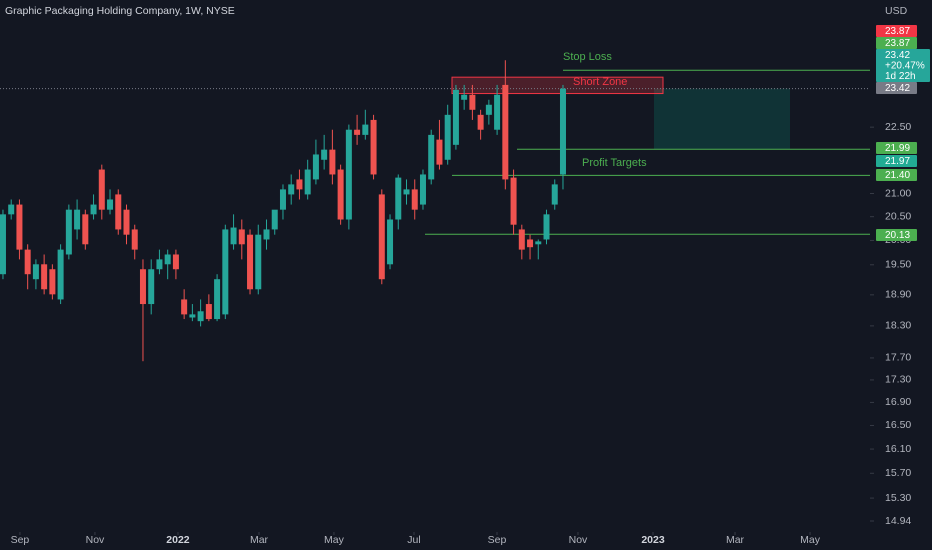  I want to click on x-tick-label: 2023, so click(653, 540).